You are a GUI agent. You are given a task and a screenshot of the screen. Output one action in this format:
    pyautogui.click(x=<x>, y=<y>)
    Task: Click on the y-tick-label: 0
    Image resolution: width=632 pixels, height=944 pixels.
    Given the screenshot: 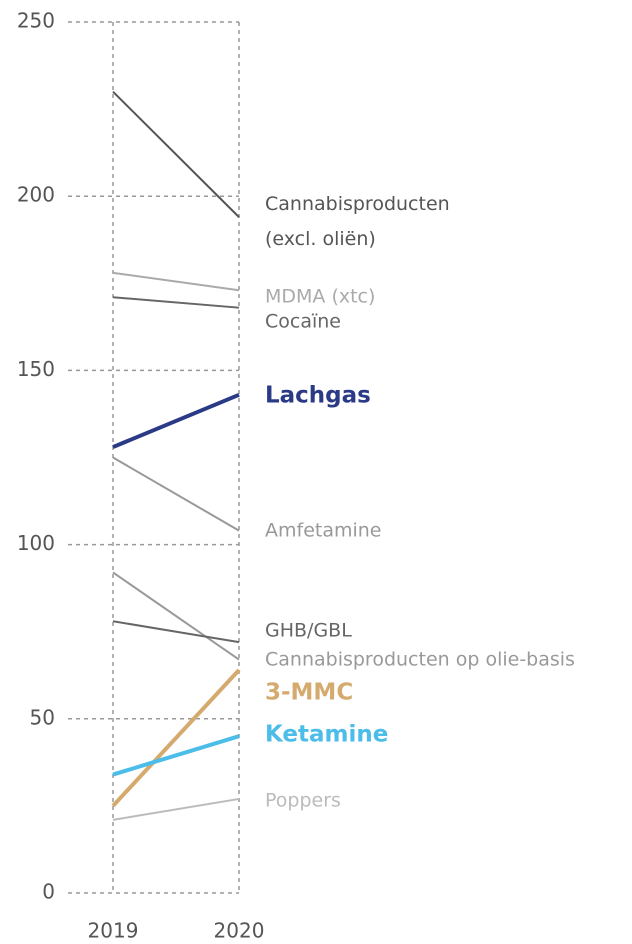 What is the action you would take?
    pyautogui.click(x=48, y=892)
    